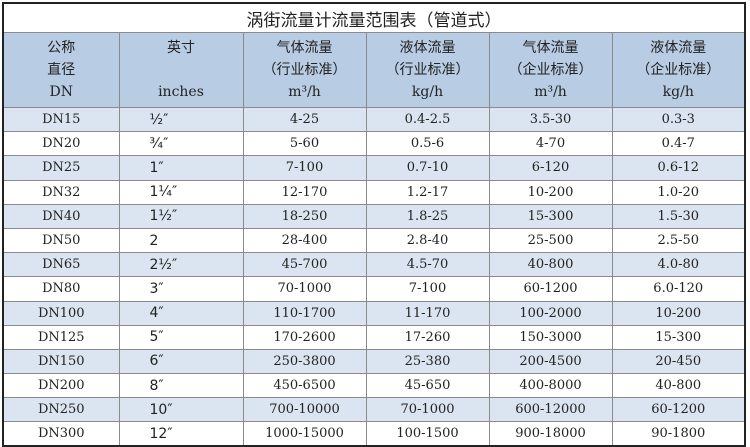 This screenshot has width=750, height=447. I want to click on table-row: DN150 6″ 250-3800 25-380 200-4500 20-450, so click(374, 361).